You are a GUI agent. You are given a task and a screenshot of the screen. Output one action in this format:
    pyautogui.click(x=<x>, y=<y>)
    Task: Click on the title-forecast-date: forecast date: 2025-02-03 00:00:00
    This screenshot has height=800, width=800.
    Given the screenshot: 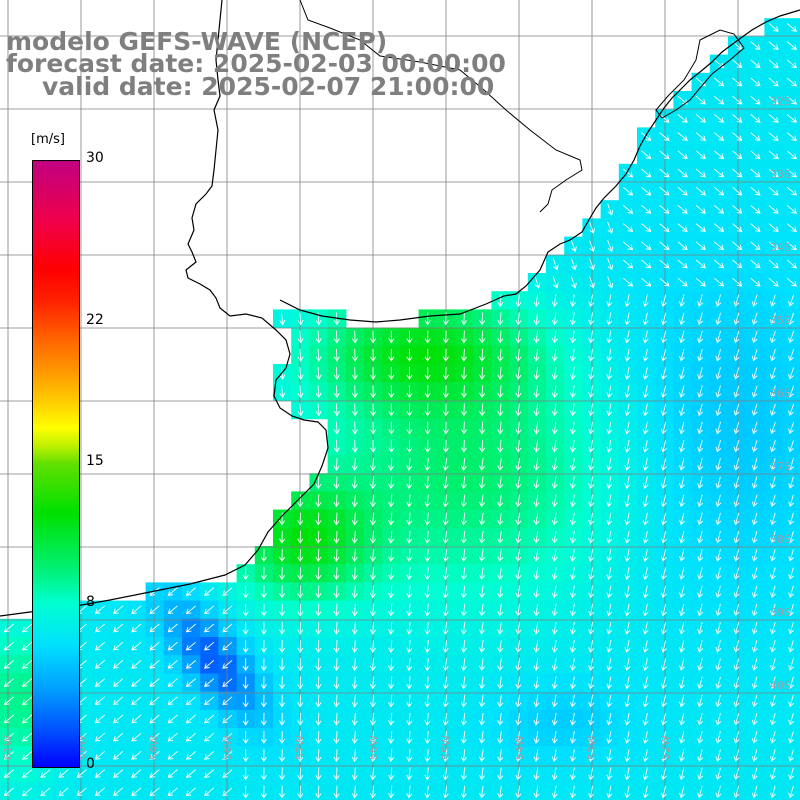 What is the action you would take?
    pyautogui.click(x=256, y=63)
    